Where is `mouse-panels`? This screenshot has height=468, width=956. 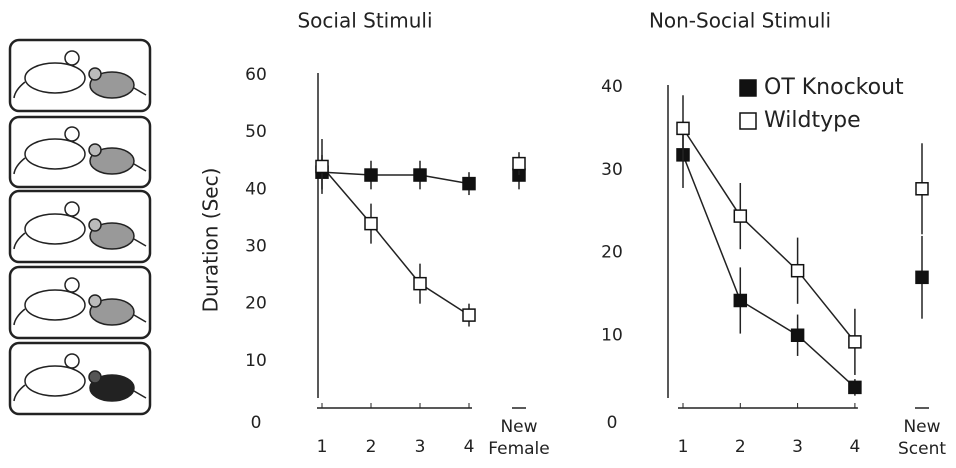
mouse-panels is located at coordinates (80, 227).